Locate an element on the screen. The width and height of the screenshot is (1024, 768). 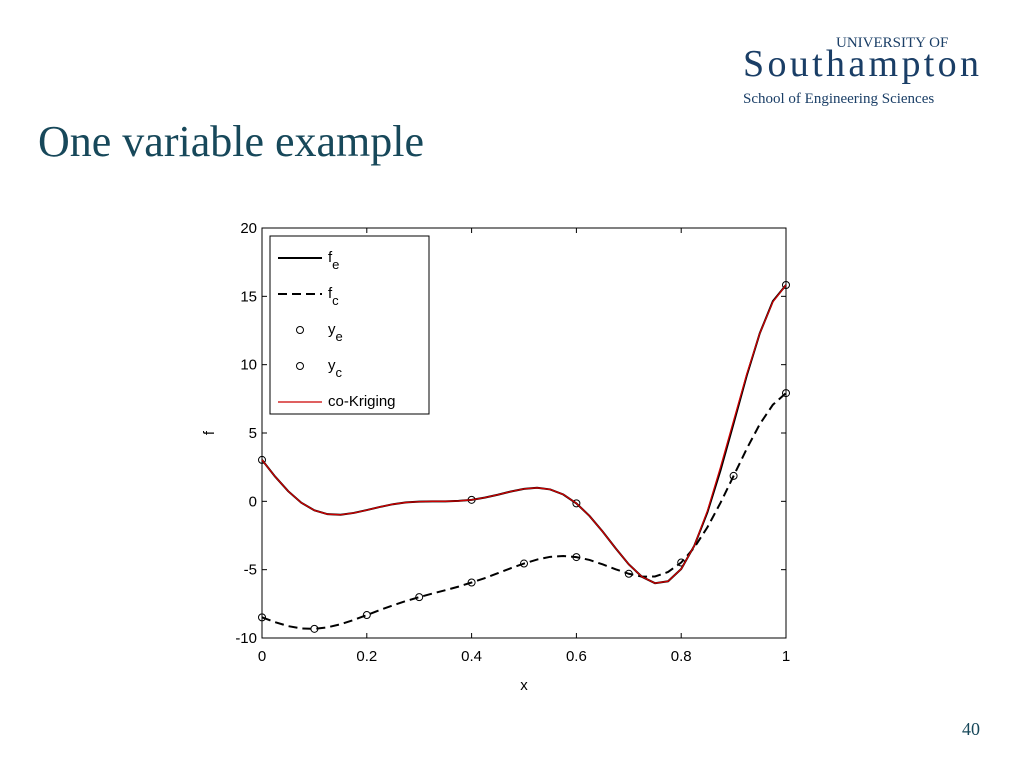
legend-label: fe is located at coordinates (333, 260).